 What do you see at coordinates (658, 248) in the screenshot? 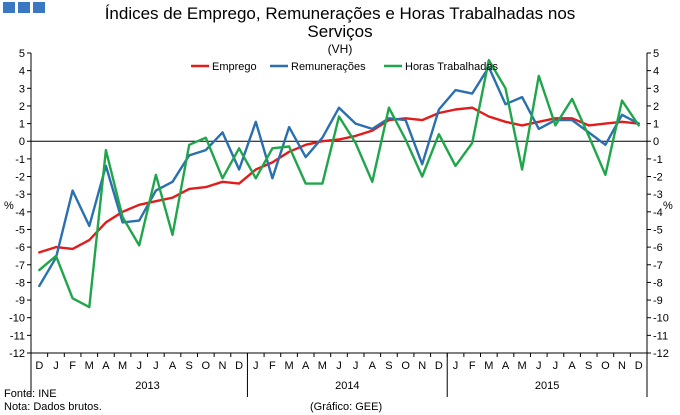
I see `y-tick-label-right: -6` at bounding box center [658, 248].